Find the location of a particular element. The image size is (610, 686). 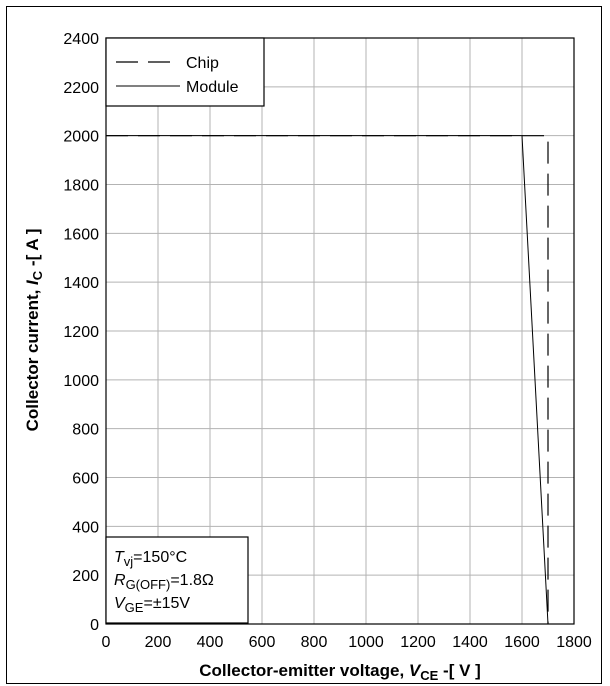

x-axis-label: Collector-emitter voltage, VCE -[ V ] is located at coordinates (340, 672).